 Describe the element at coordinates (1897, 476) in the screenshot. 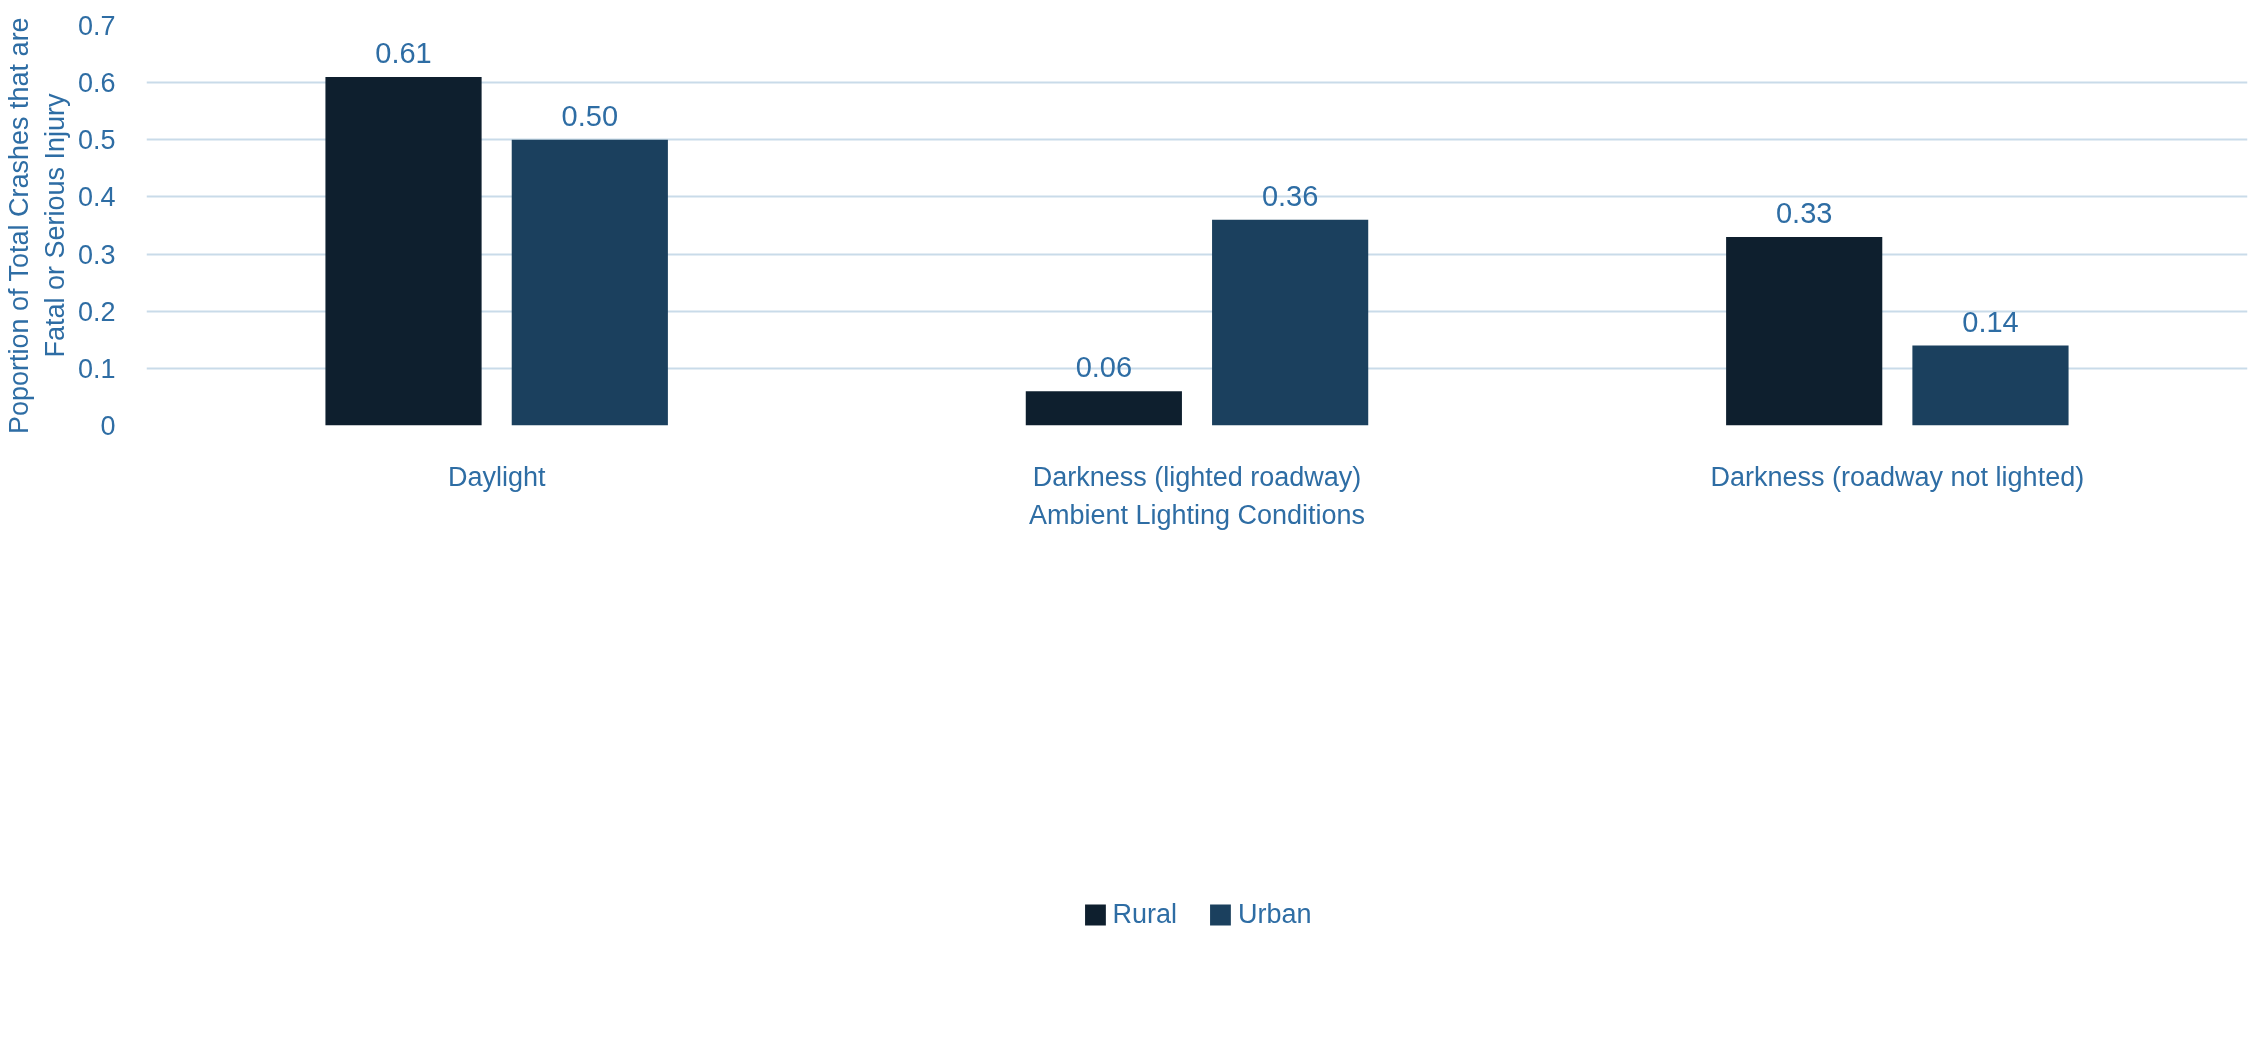

I see `x-tick-label: Darkness (roadway not lighted)` at that location.